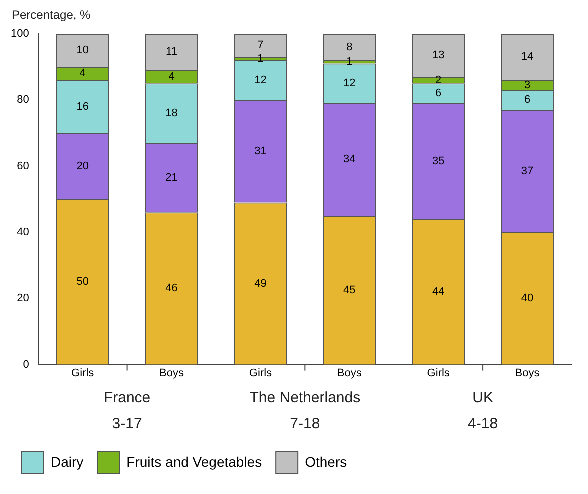 The width and height of the screenshot is (588, 494). What do you see at coordinates (349, 47) in the screenshot?
I see `data-label: 8` at bounding box center [349, 47].